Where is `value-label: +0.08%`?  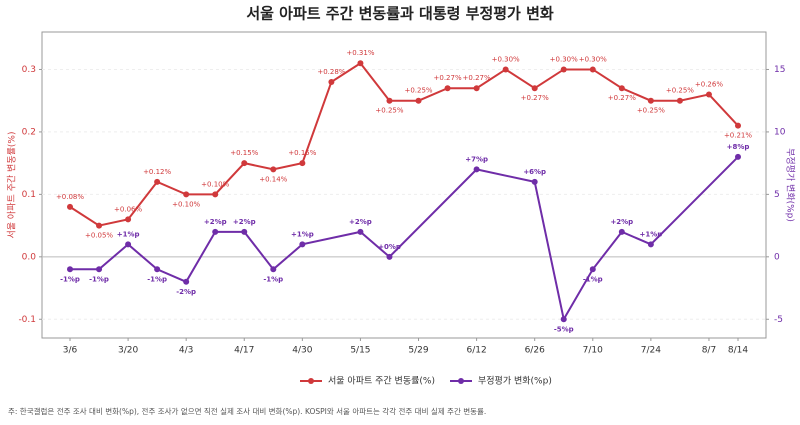
value-label: +0.08% is located at coordinates (70, 197).